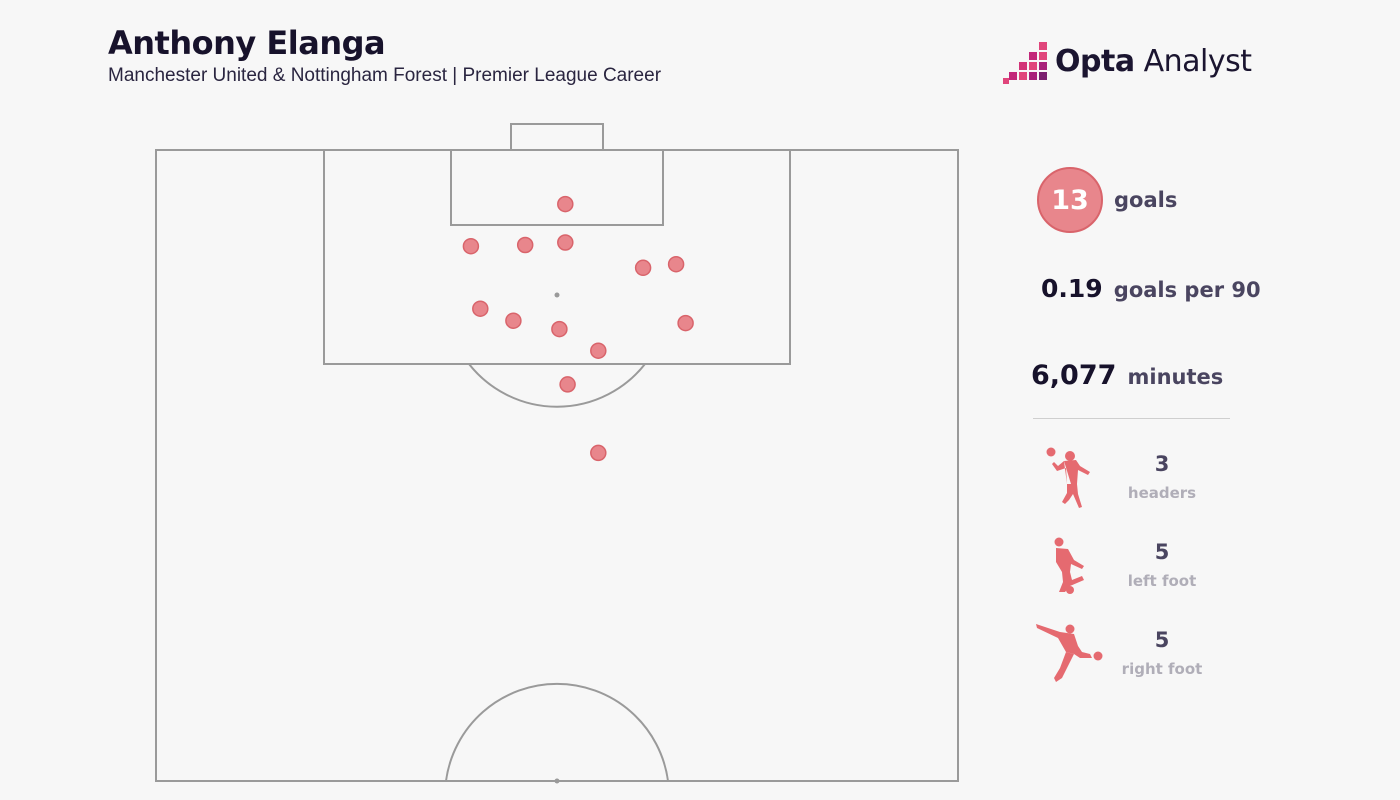  Describe the element at coordinates (1069, 565) in the screenshot. I see `left-foot-player-icon` at that location.